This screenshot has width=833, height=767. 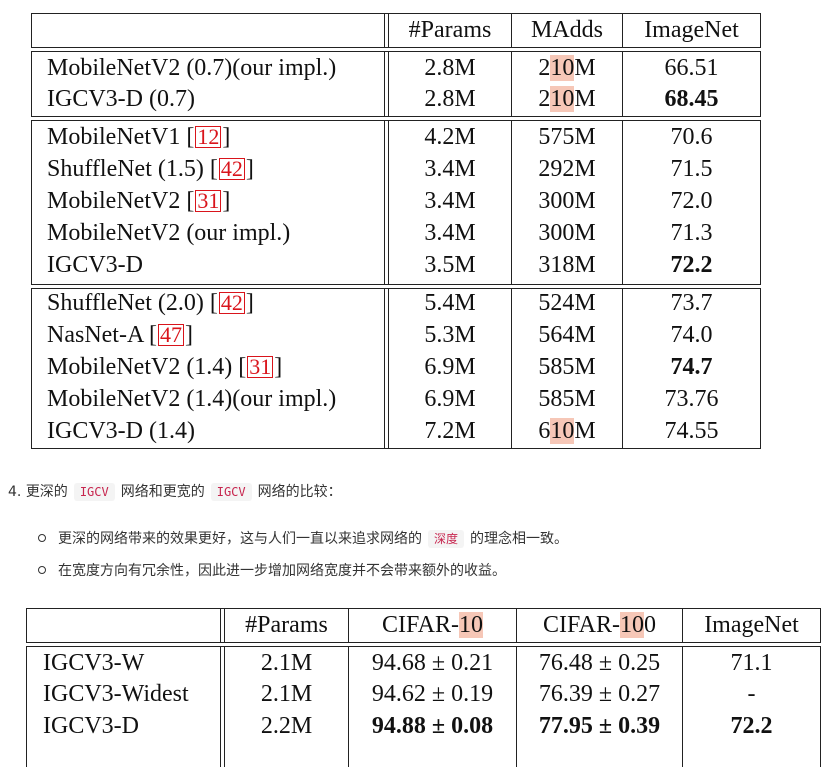 I want to click on table-cell-imagenet: 68.45, so click(x=691, y=99).